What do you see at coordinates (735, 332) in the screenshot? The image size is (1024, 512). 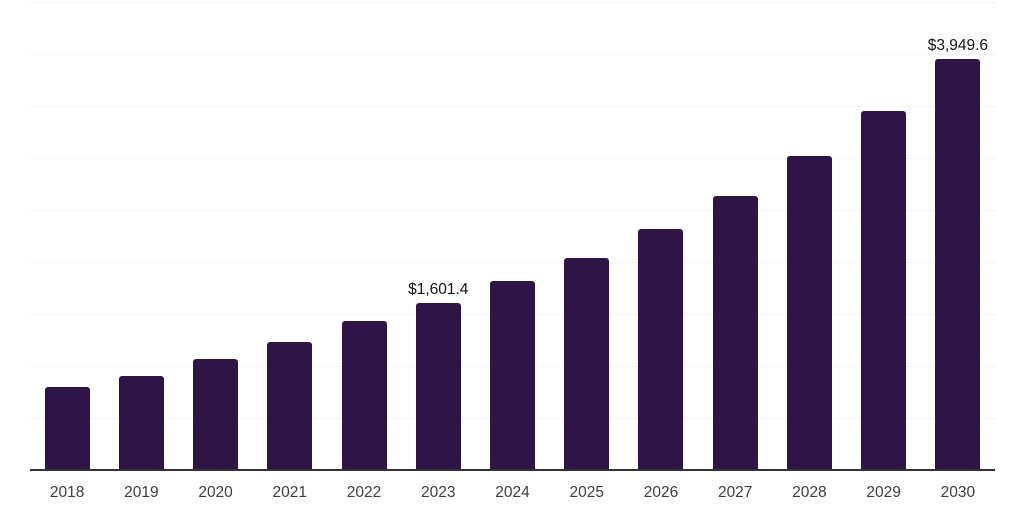 I see `bar-2027` at bounding box center [735, 332].